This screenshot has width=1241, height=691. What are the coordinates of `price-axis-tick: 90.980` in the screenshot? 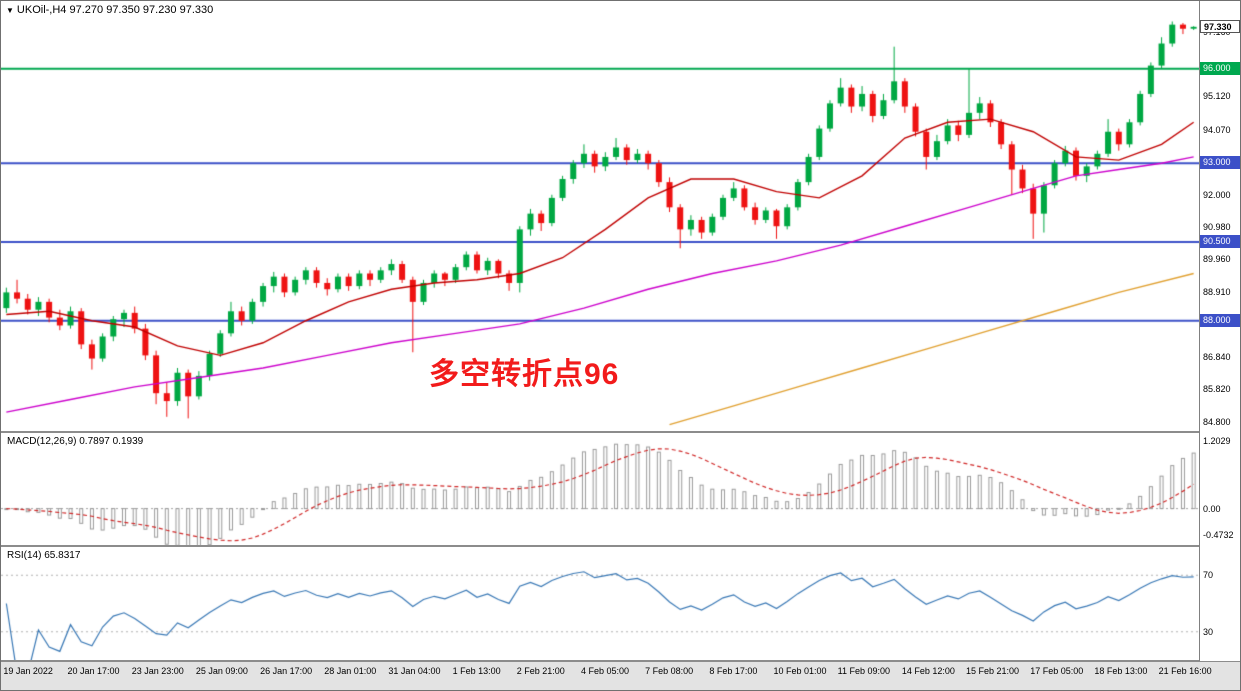 It's located at (1217, 226).